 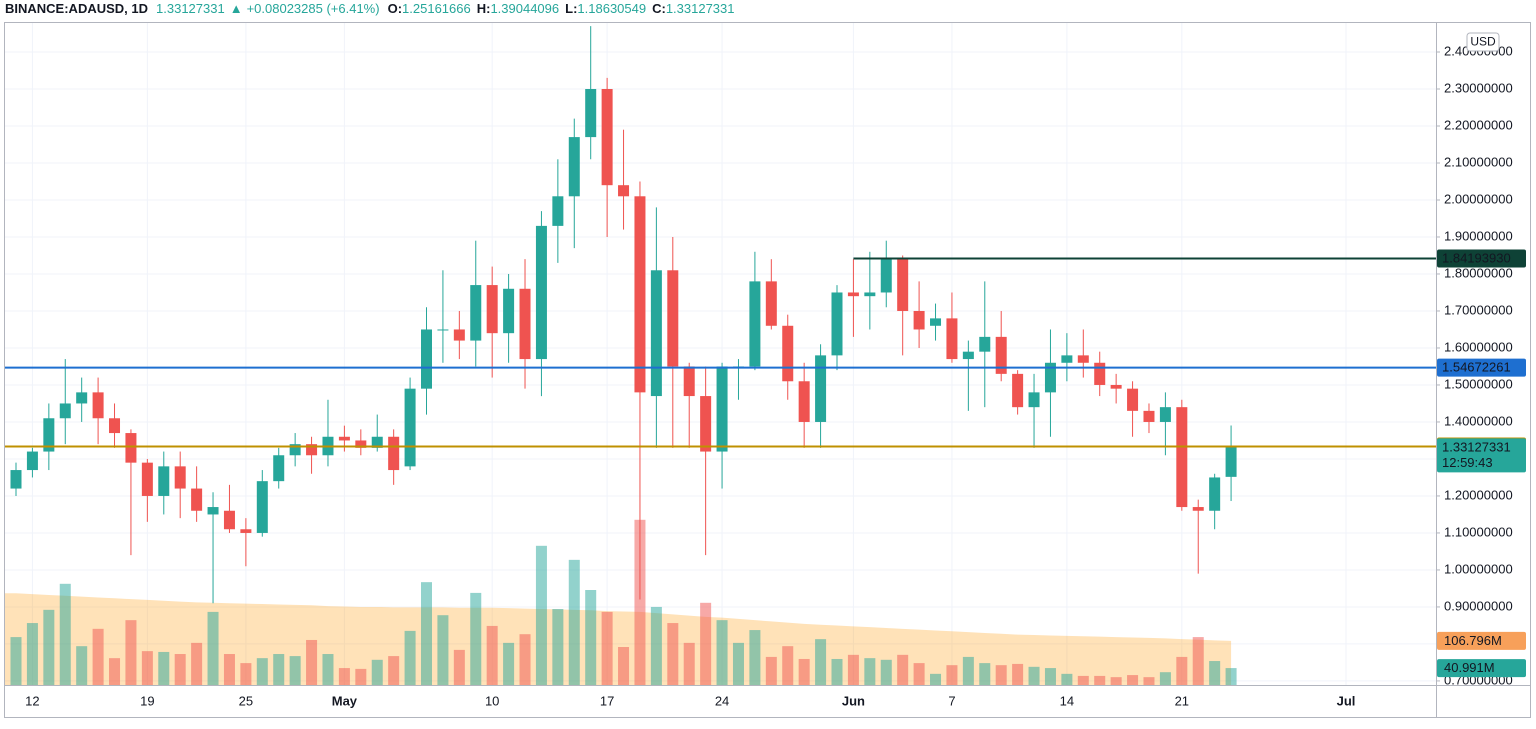 What do you see at coordinates (1481, 455) in the screenshot?
I see `last-price-bg` at bounding box center [1481, 455].